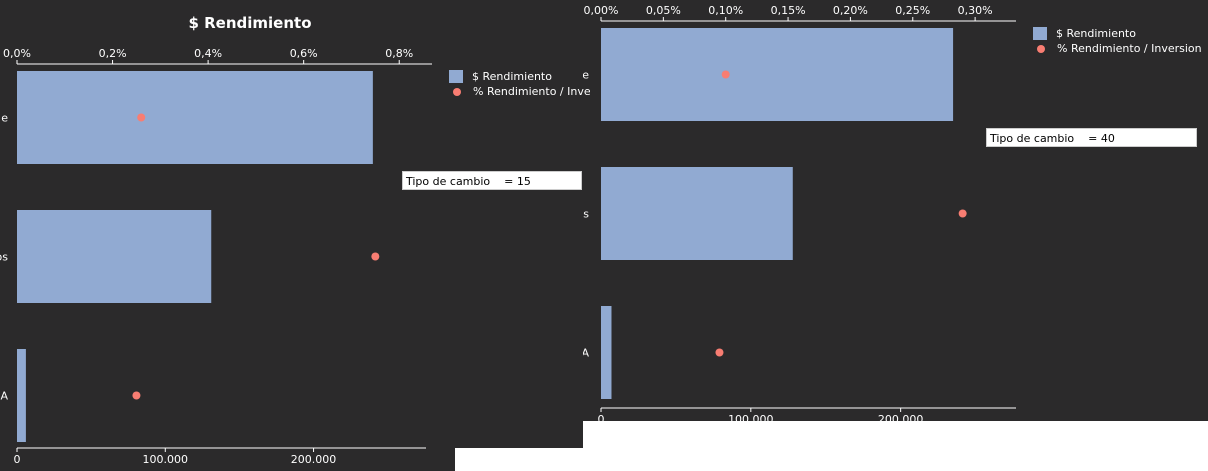  I want to click on top-axis-tick-label: 0,2%, so click(113, 53).